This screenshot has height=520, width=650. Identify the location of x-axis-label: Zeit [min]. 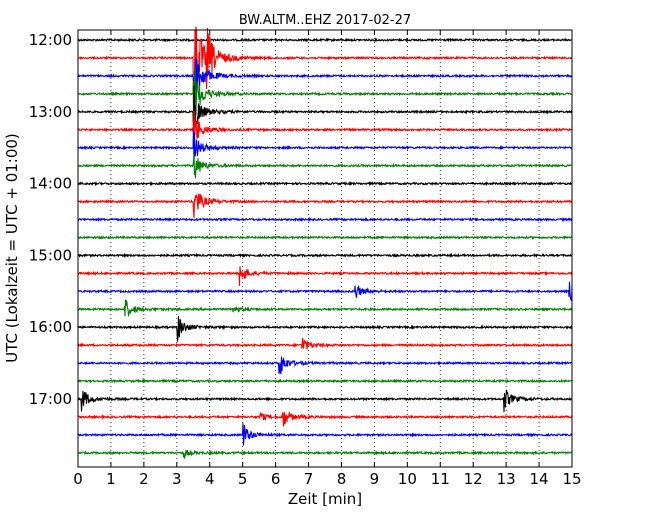
(325, 499).